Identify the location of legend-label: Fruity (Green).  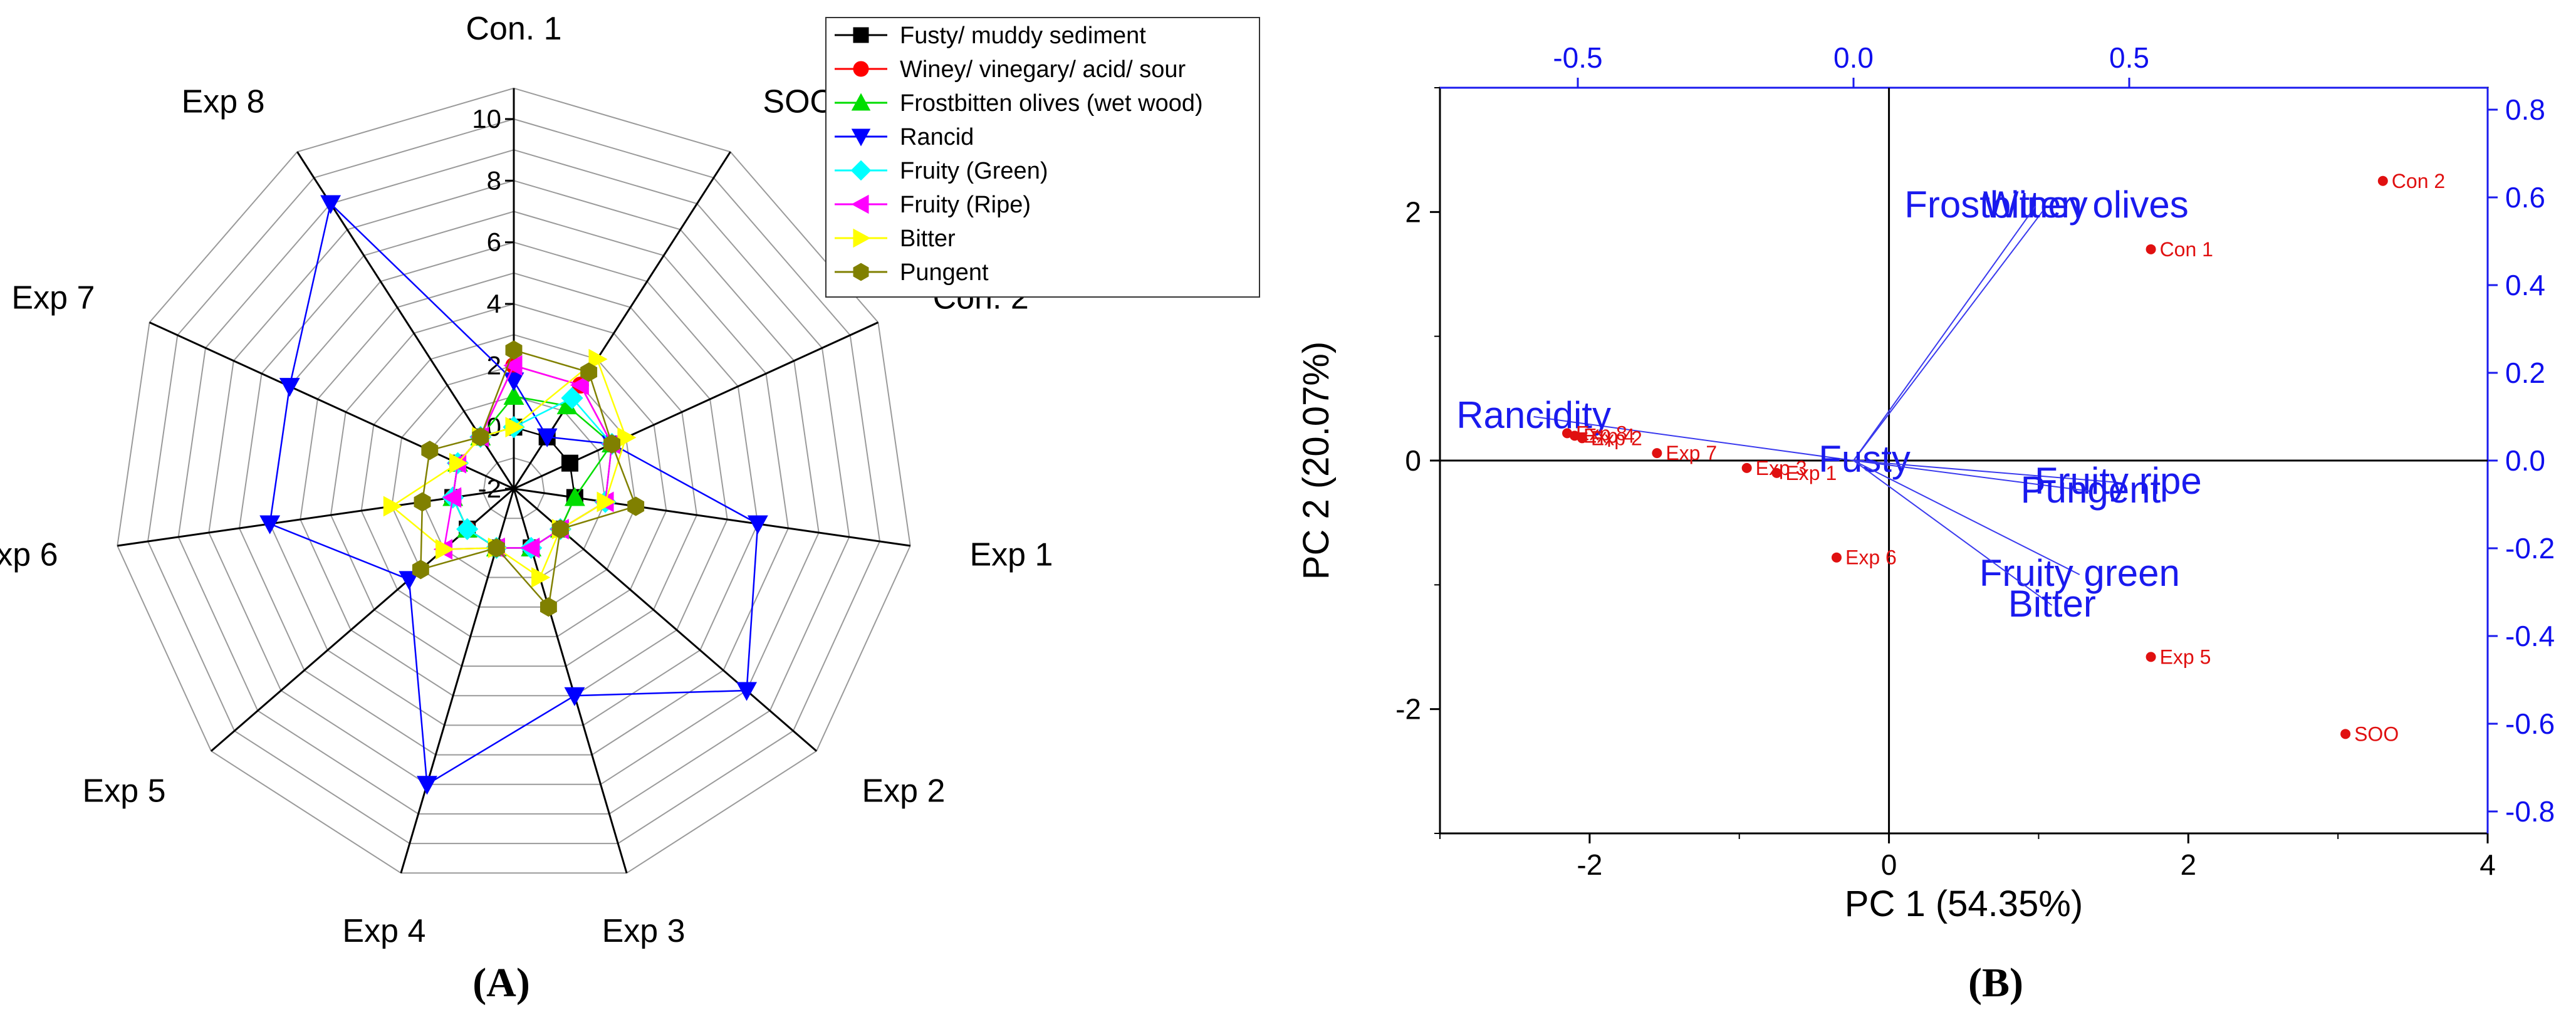
(974, 171).